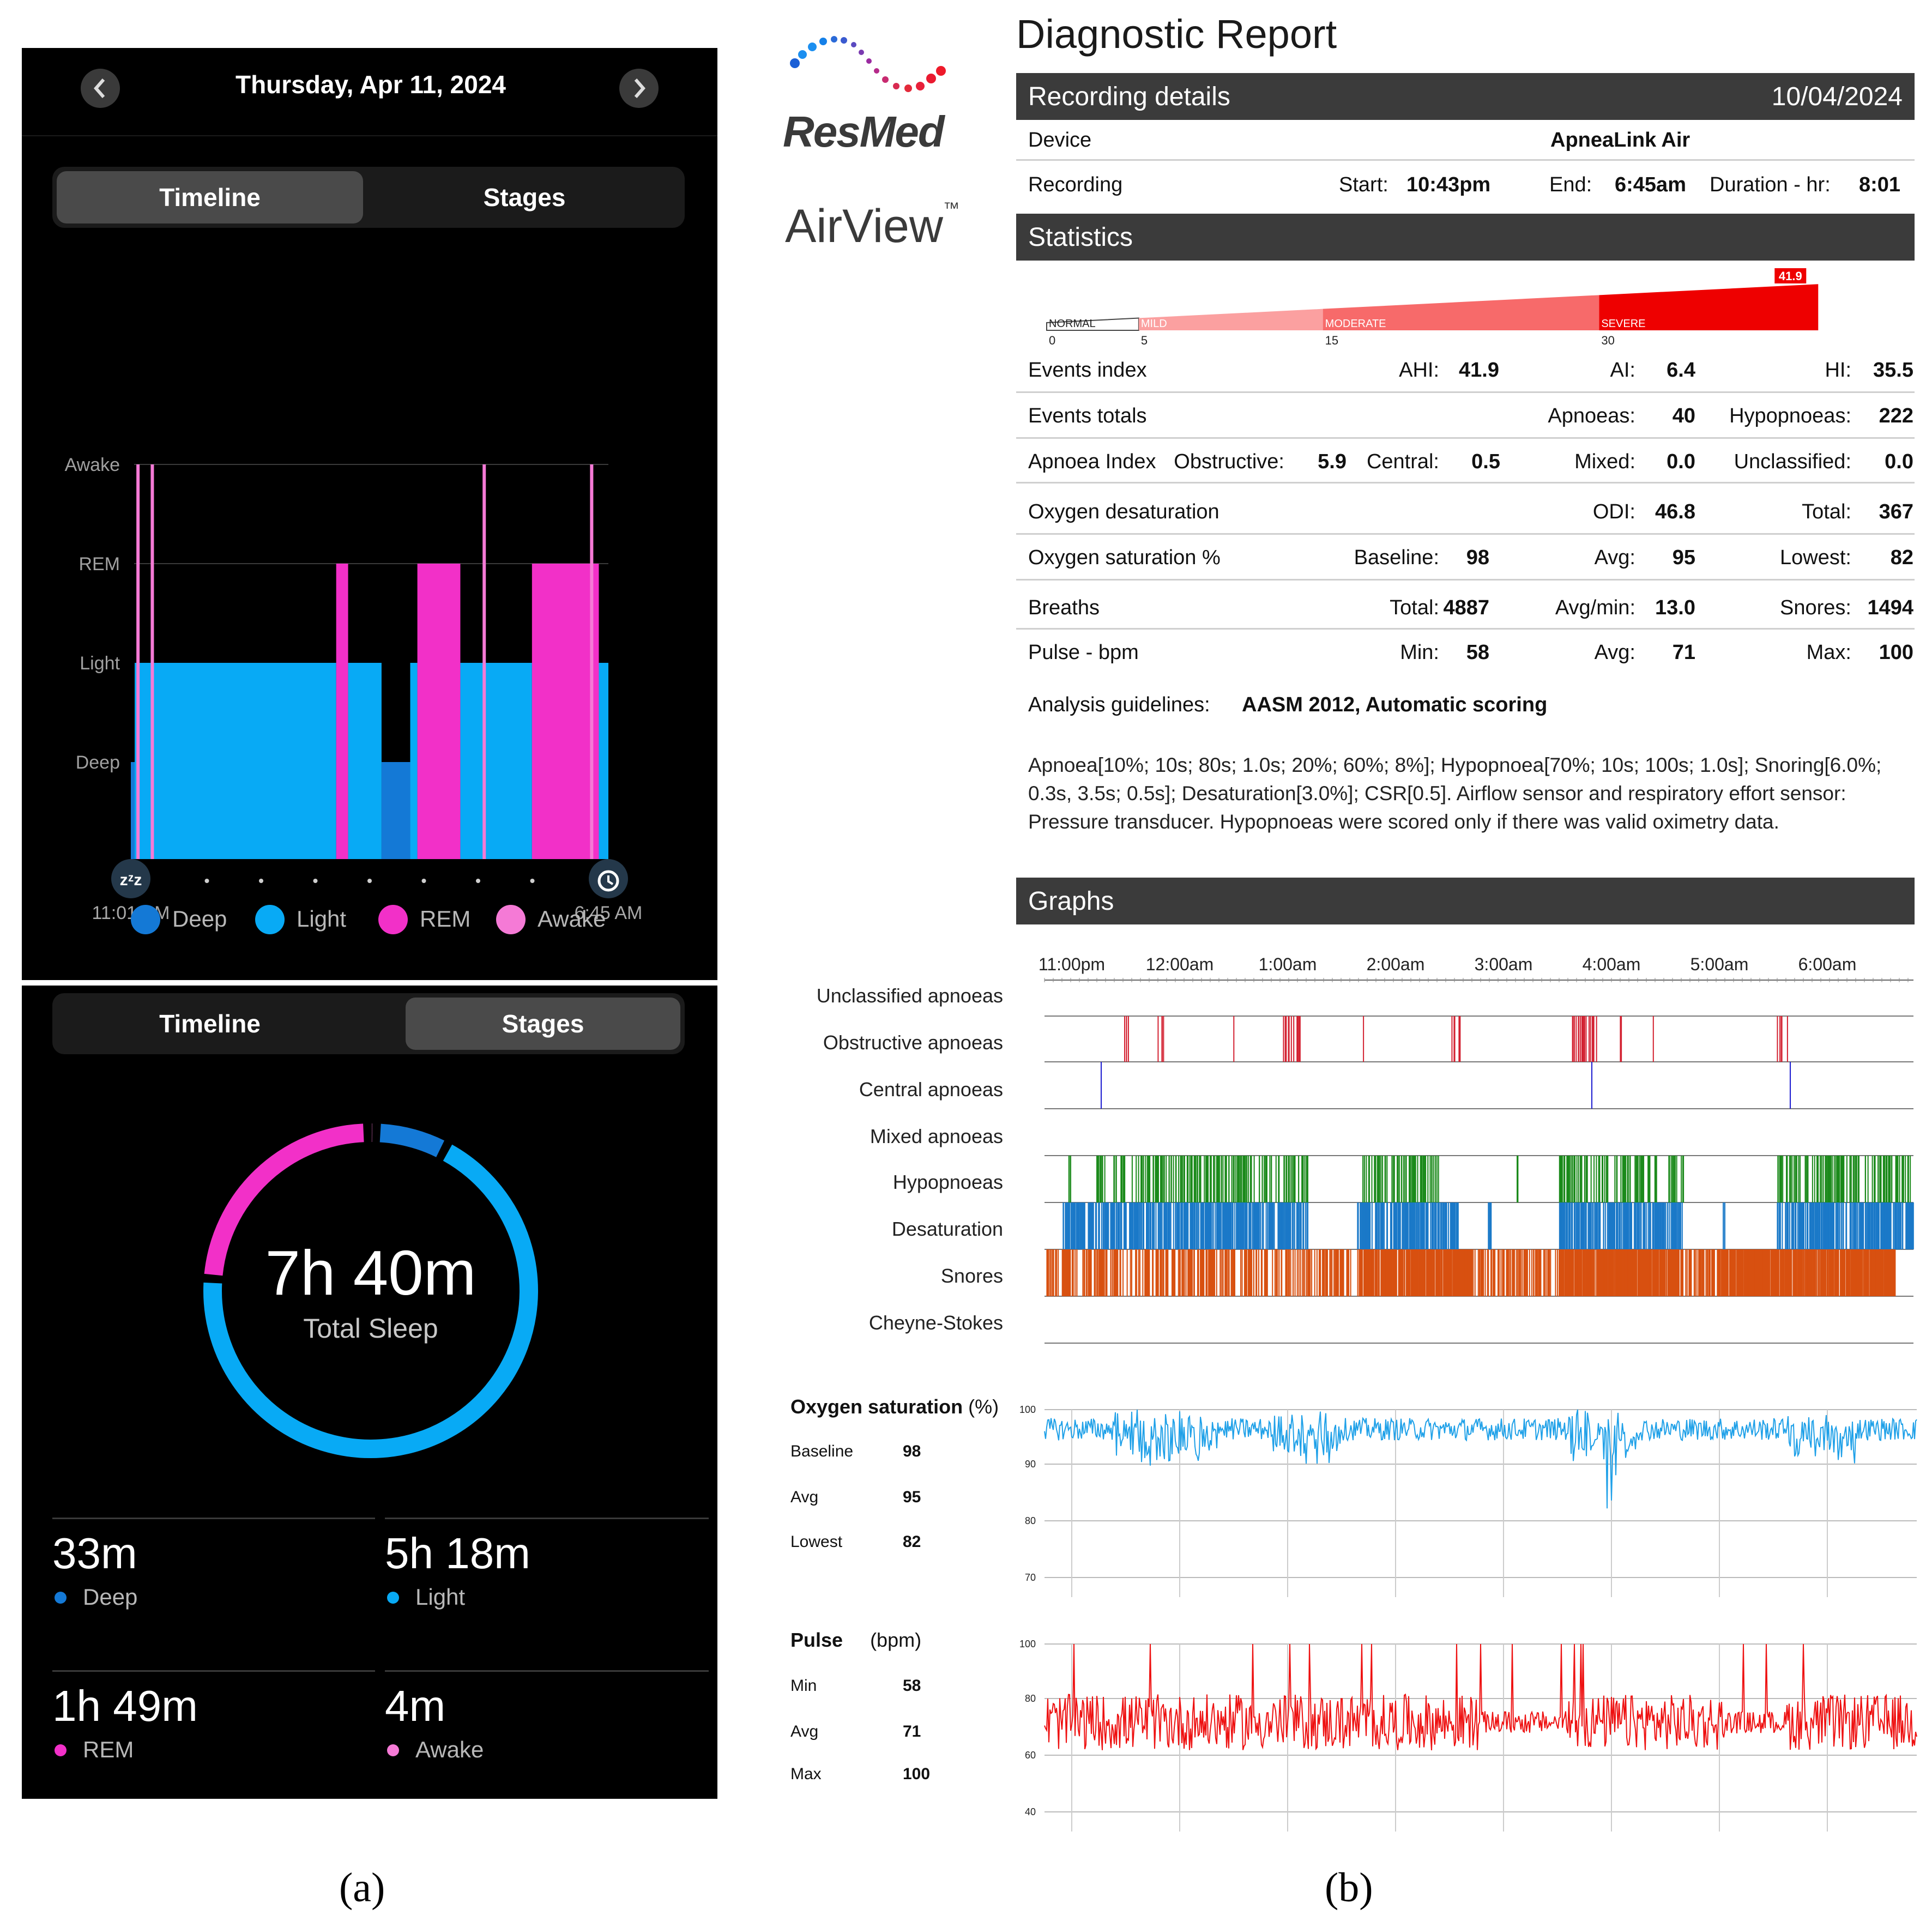  Describe the element at coordinates (92, 465) in the screenshot. I see `timeline-level-label-awake: Awake` at that location.